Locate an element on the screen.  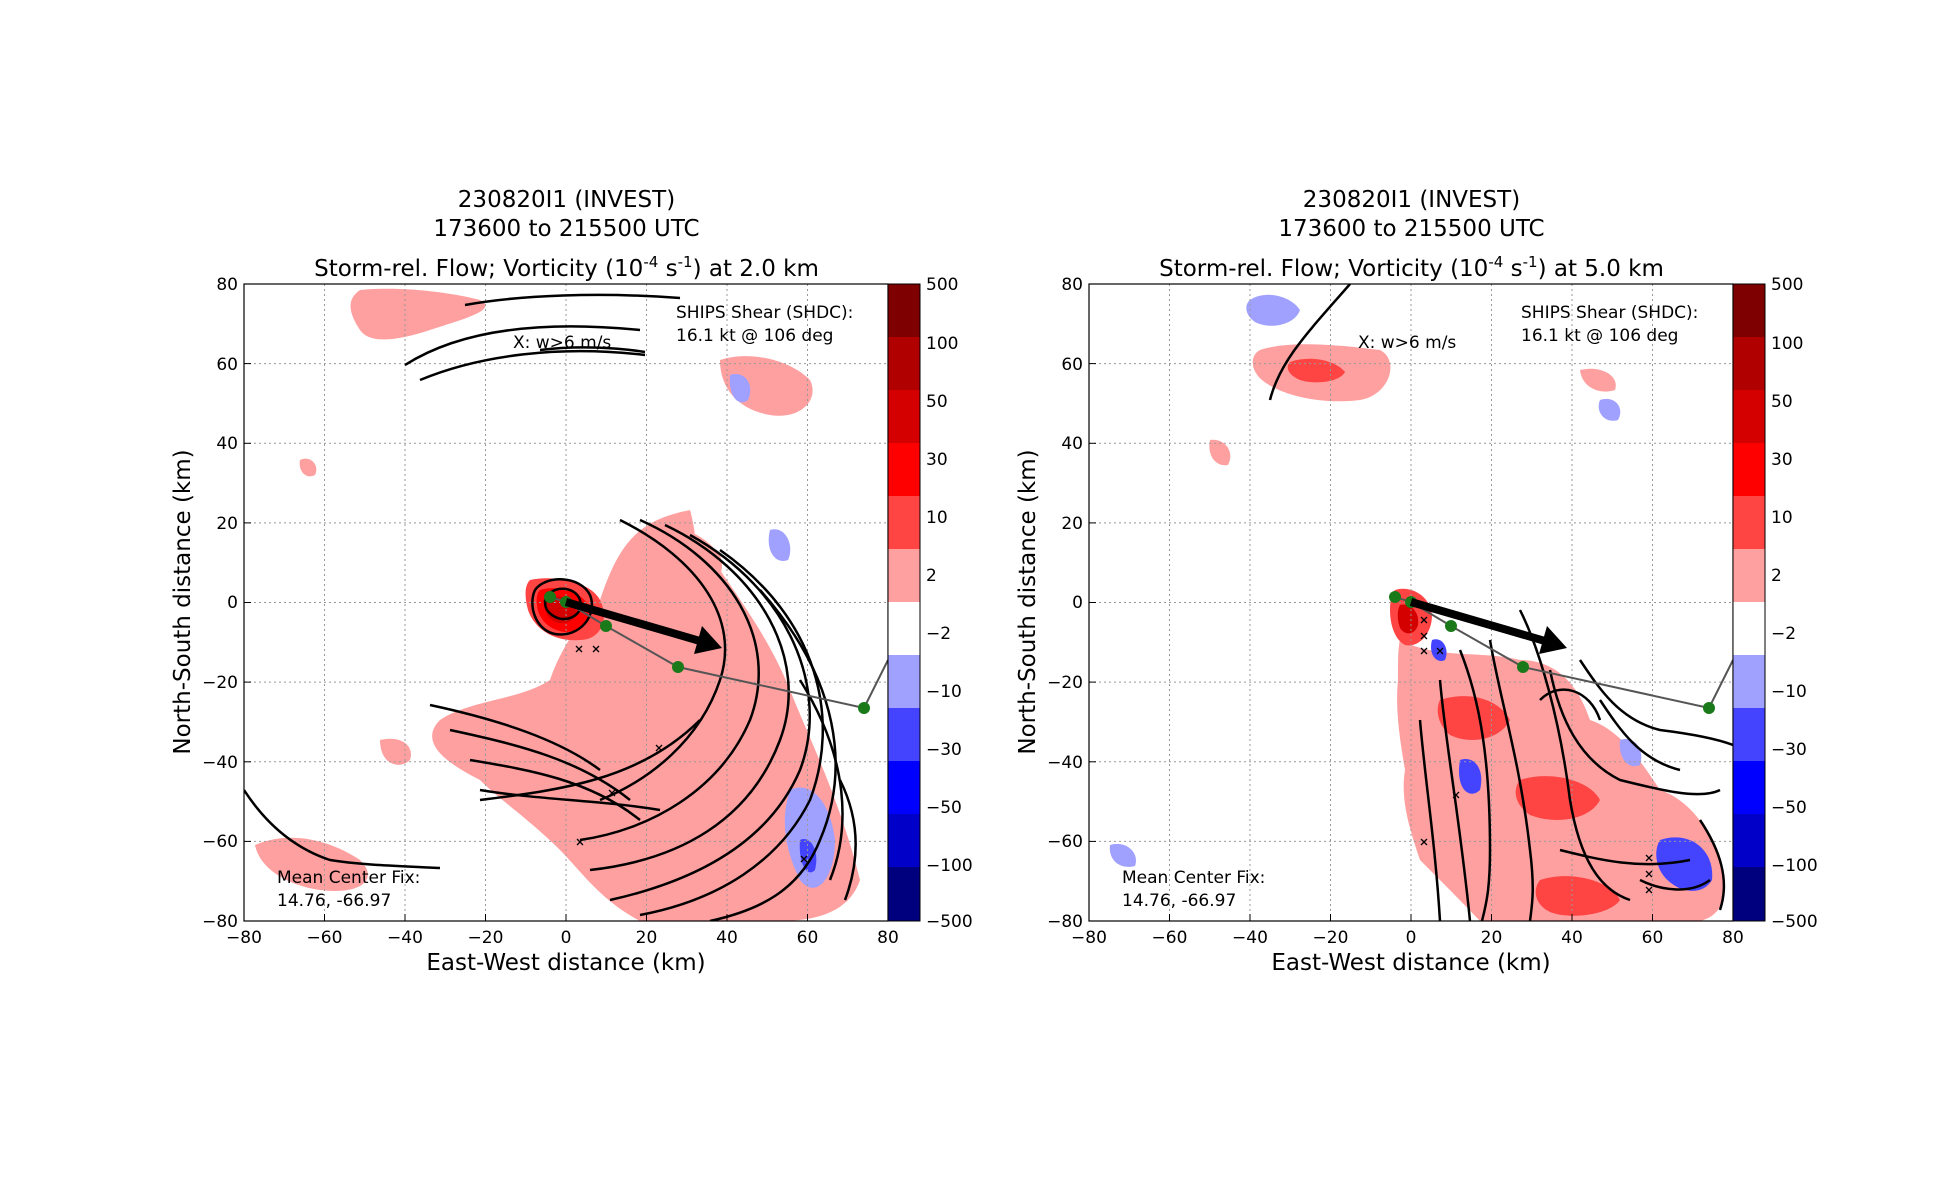
right-ytick: 80 is located at coordinates (1072, 285).